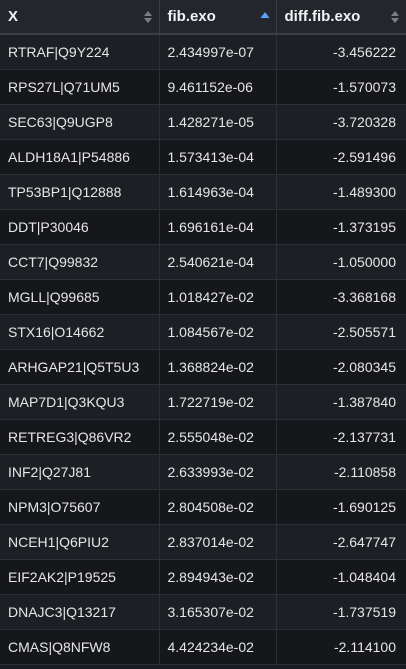 The width and height of the screenshot is (406, 669). Describe the element at coordinates (80, 437) in the screenshot. I see `cell-x: RETREG3|Q86VR2` at that location.